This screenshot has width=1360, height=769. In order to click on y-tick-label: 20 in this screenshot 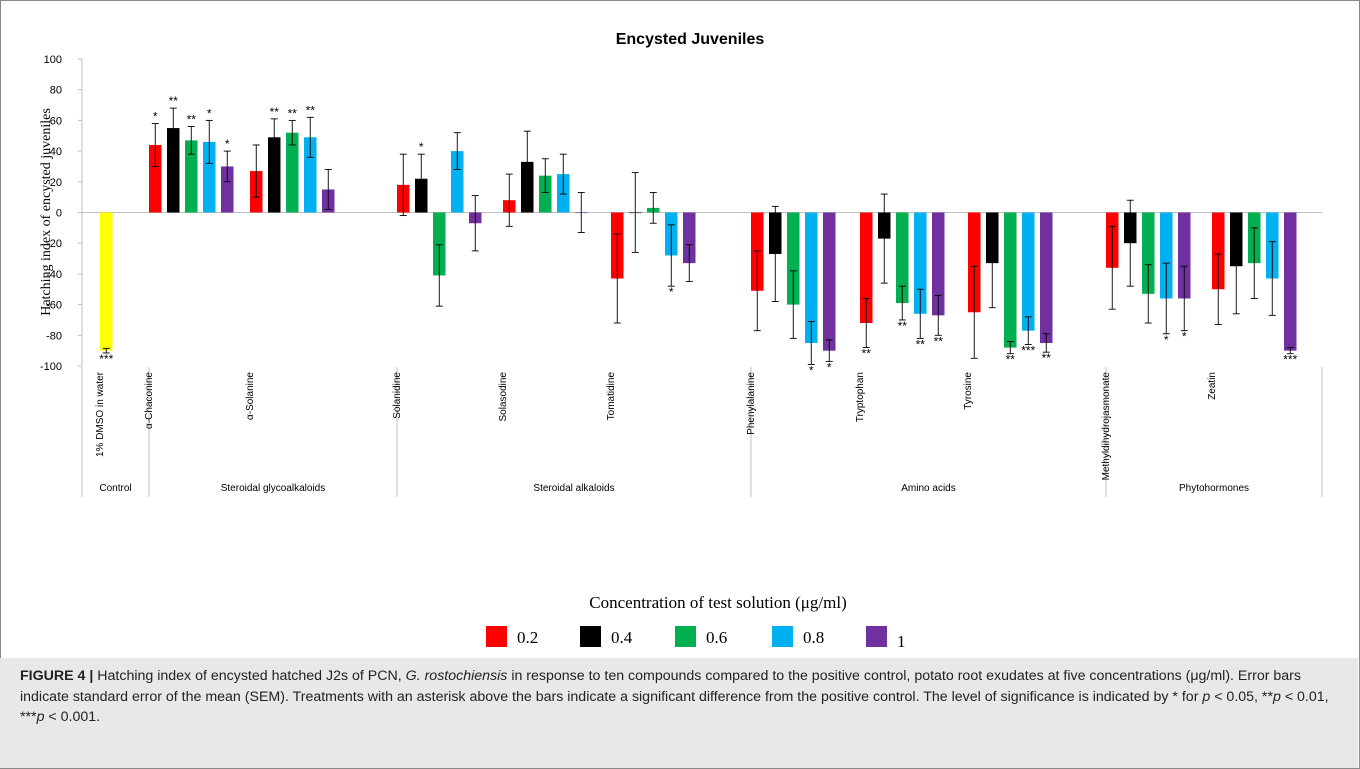, I will do `click(56, 183)`.